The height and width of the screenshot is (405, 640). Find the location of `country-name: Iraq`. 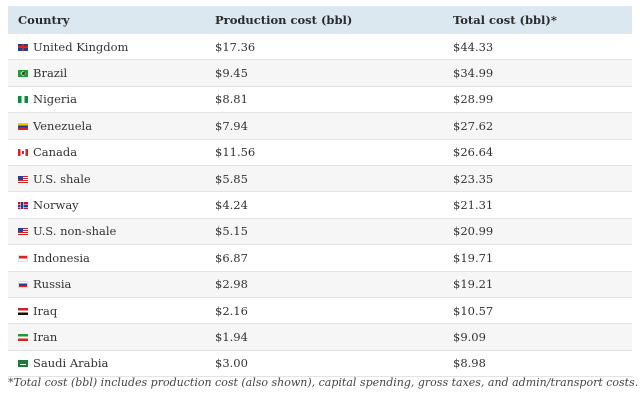

country-name: Iraq is located at coordinates (45, 310).